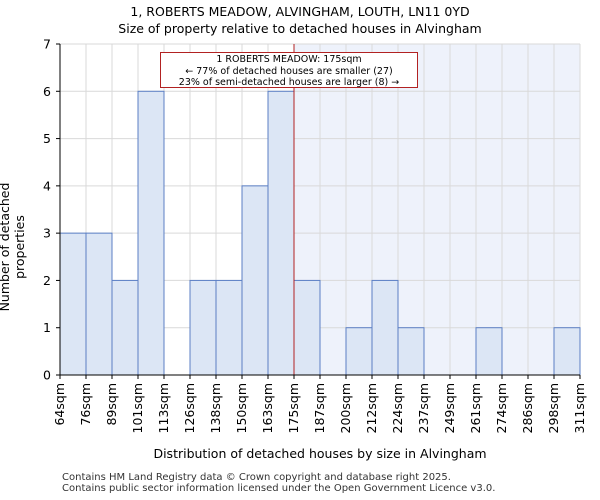 This screenshot has width=600, height=500. I want to click on y-axis-label: Number of detached properties, so click(13, 247).